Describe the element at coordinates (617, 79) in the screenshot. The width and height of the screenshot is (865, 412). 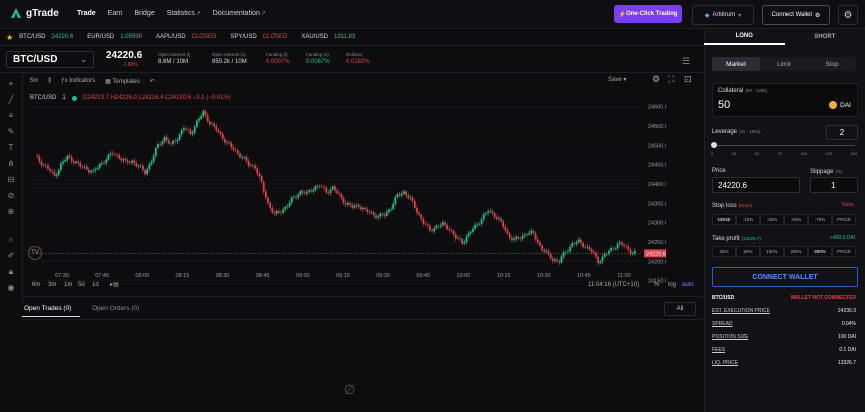
I see `save-button: Save ▾` at that location.